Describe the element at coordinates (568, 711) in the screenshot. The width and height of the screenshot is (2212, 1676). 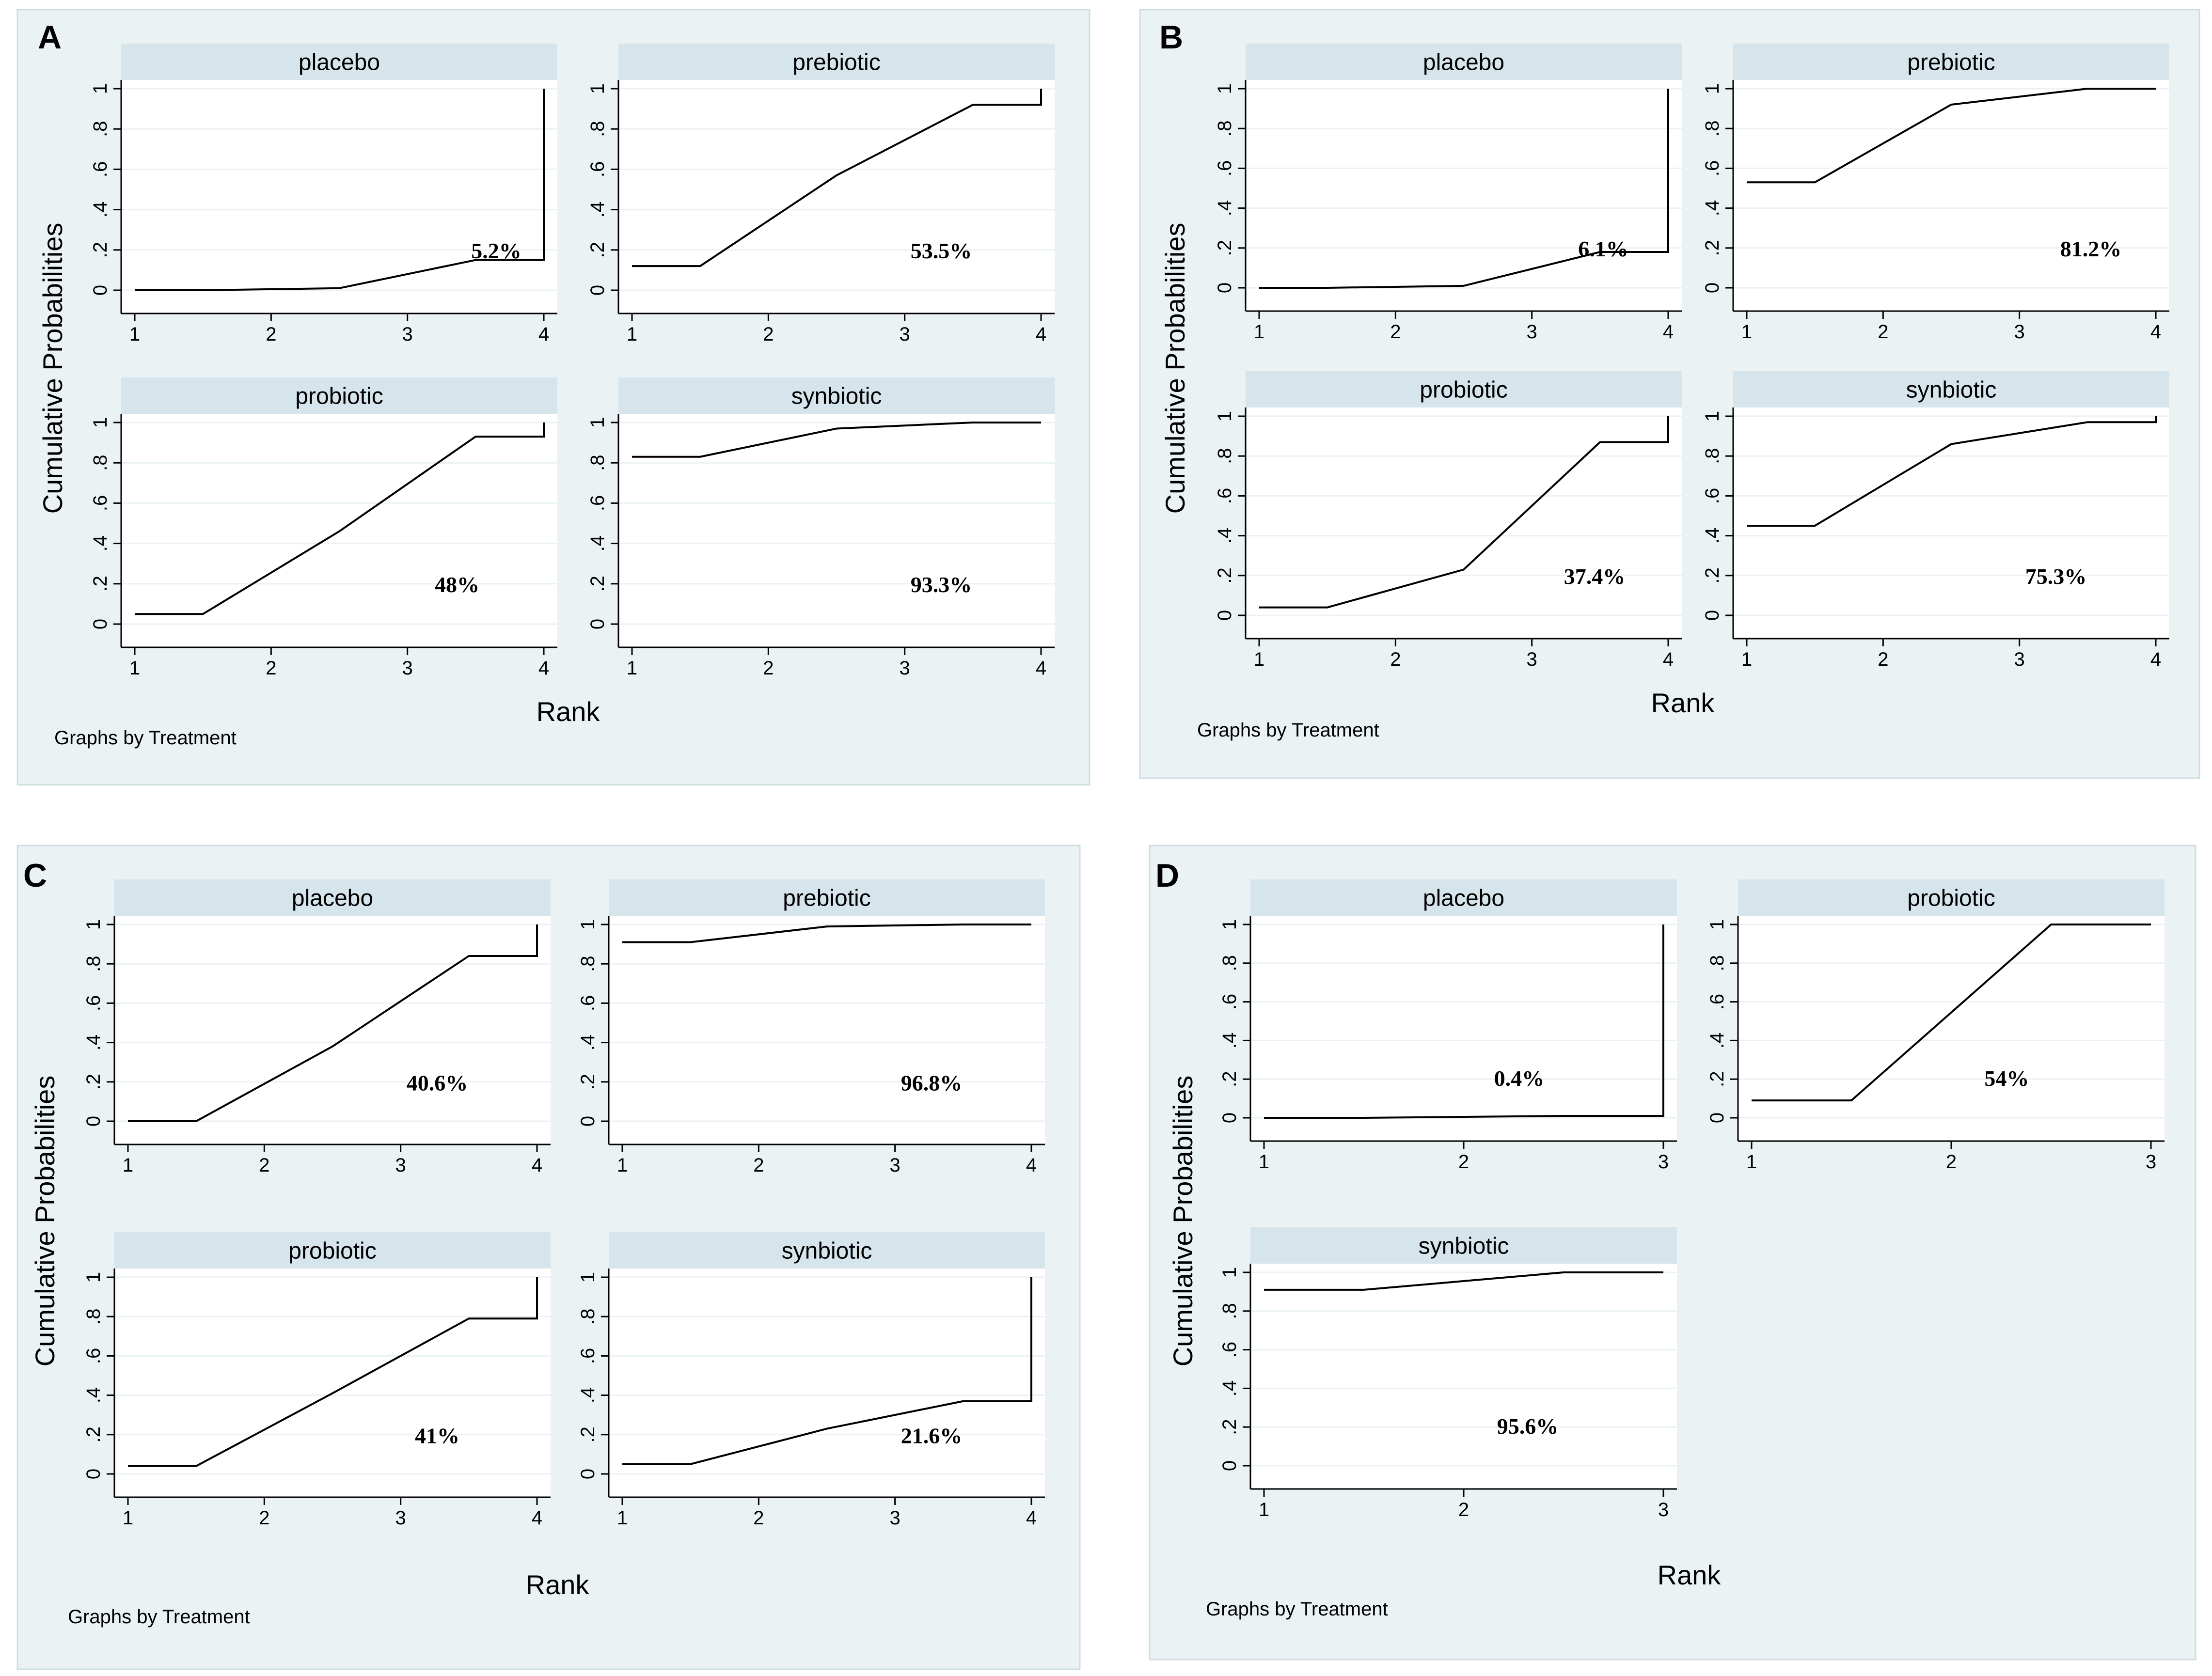
I see `x-axis-title: Rank` at that location.